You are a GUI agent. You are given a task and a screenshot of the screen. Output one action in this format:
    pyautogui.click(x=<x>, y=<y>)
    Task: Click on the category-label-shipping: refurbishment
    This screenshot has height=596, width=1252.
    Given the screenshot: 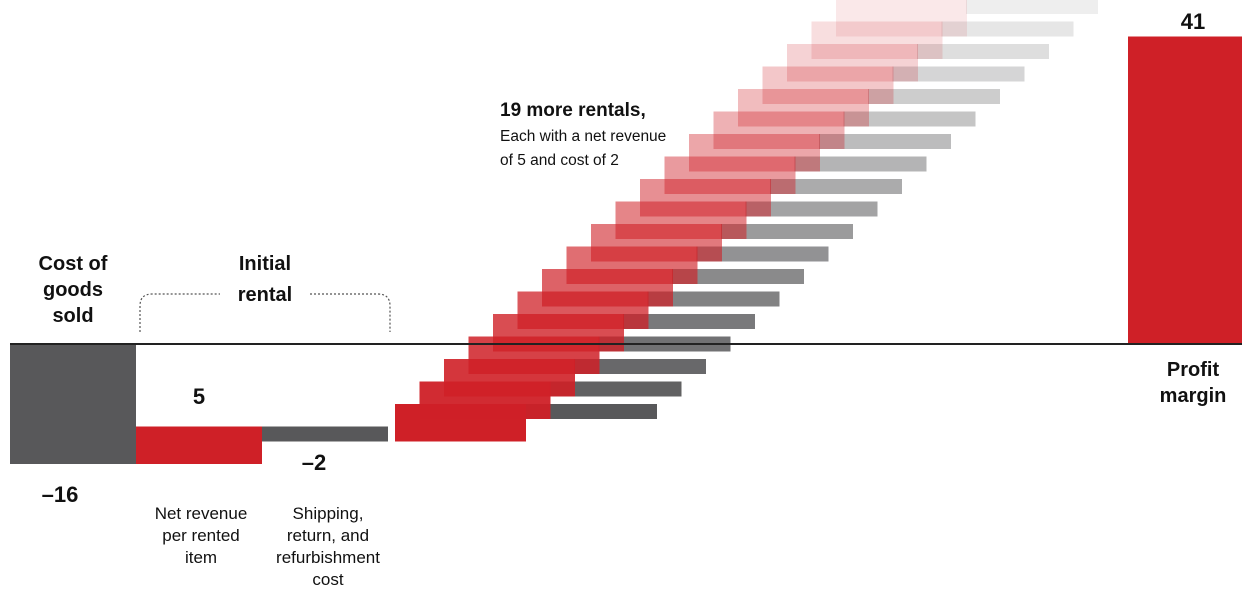 What is the action you would take?
    pyautogui.click(x=328, y=557)
    